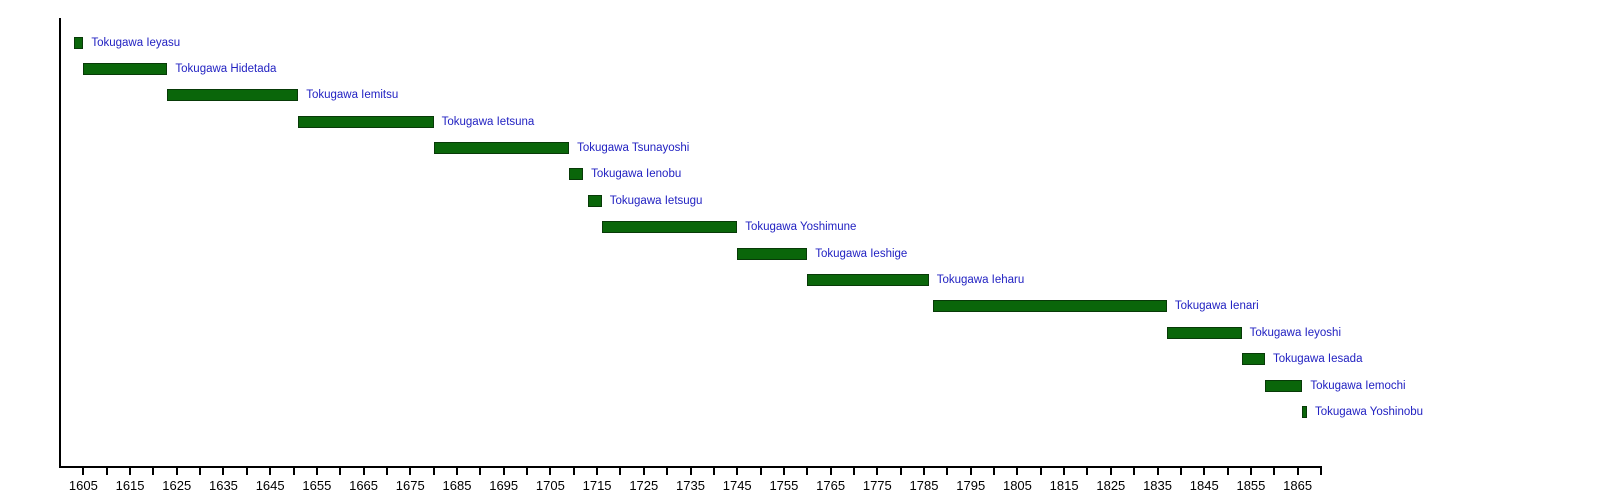 This screenshot has height=500, width=1600. Describe the element at coordinates (924, 485) in the screenshot. I see `x-axis-tick-label: 1785` at that location.